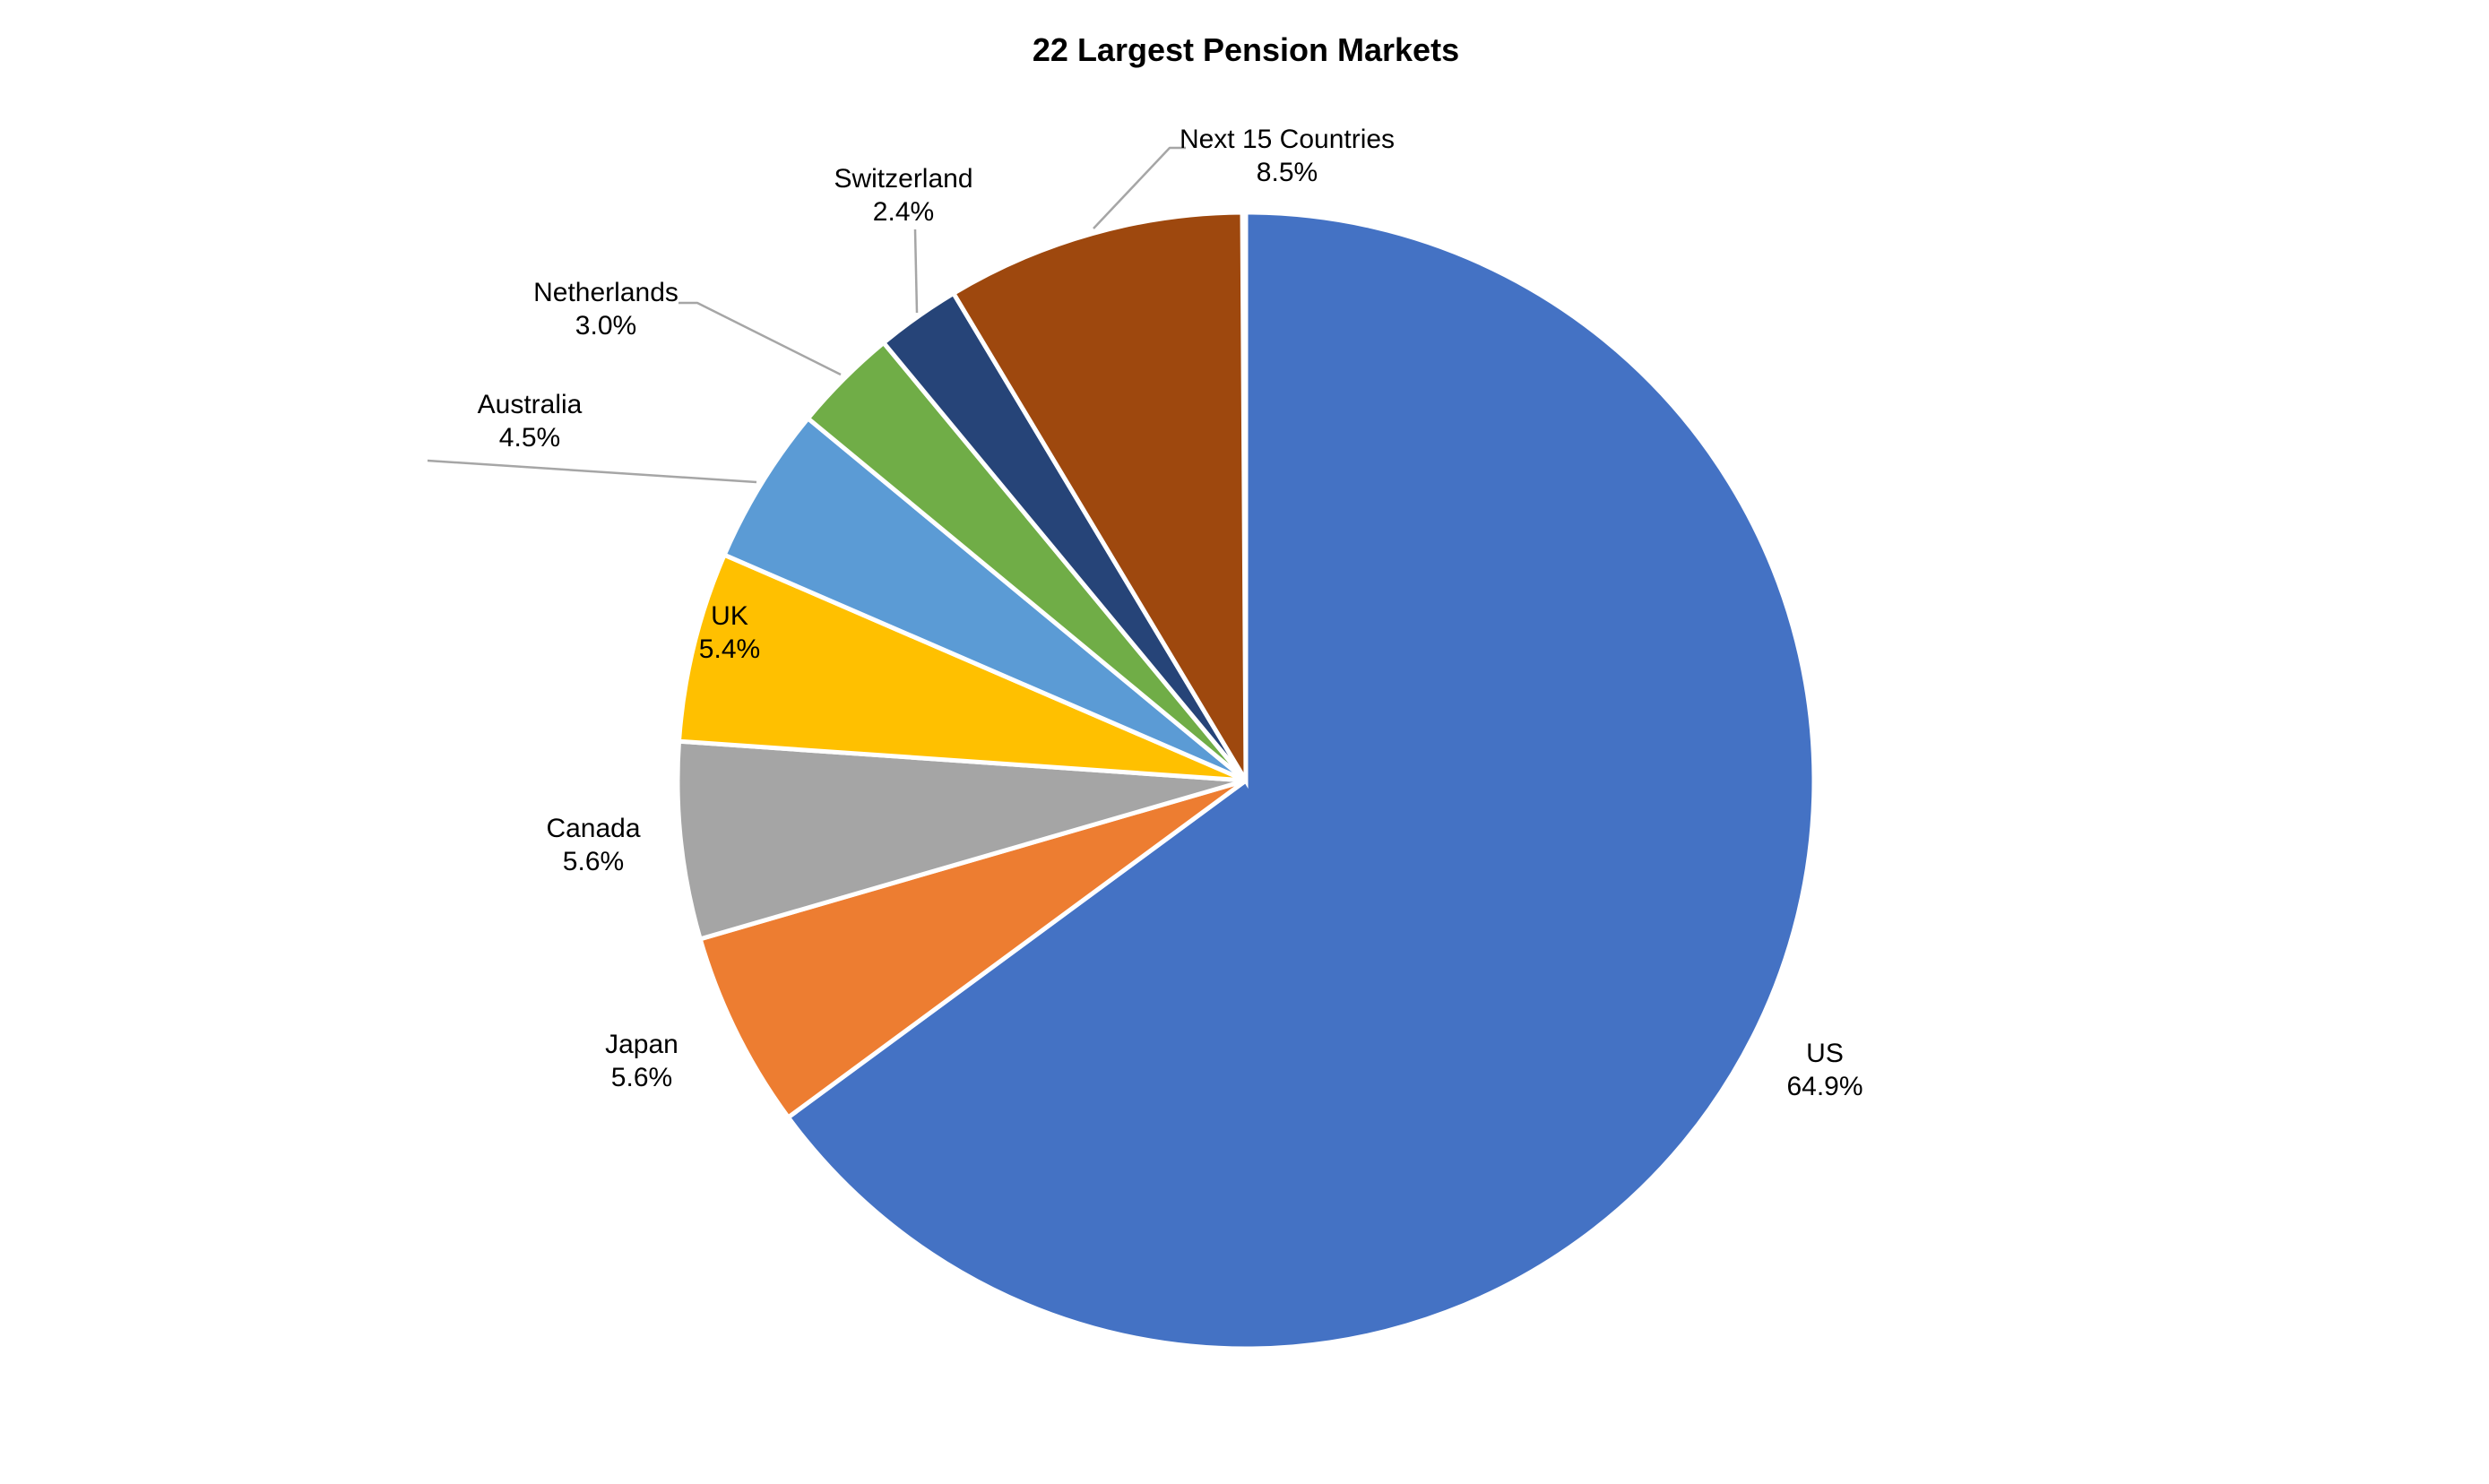  Describe the element at coordinates (1099, 499) in the screenshot. I see `pie-slice-next-15-countries` at that location.